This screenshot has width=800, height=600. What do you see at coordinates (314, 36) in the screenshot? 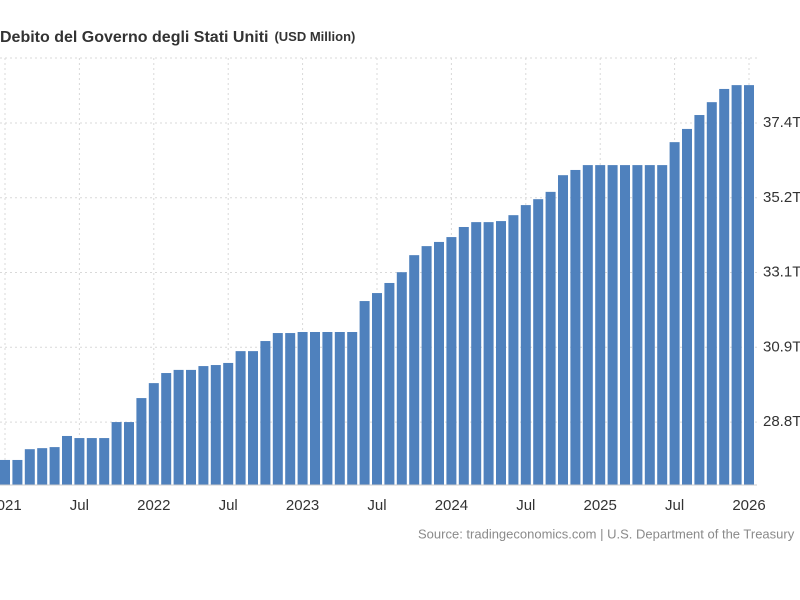
I see `subtitle: (USD Million)` at bounding box center [314, 36].